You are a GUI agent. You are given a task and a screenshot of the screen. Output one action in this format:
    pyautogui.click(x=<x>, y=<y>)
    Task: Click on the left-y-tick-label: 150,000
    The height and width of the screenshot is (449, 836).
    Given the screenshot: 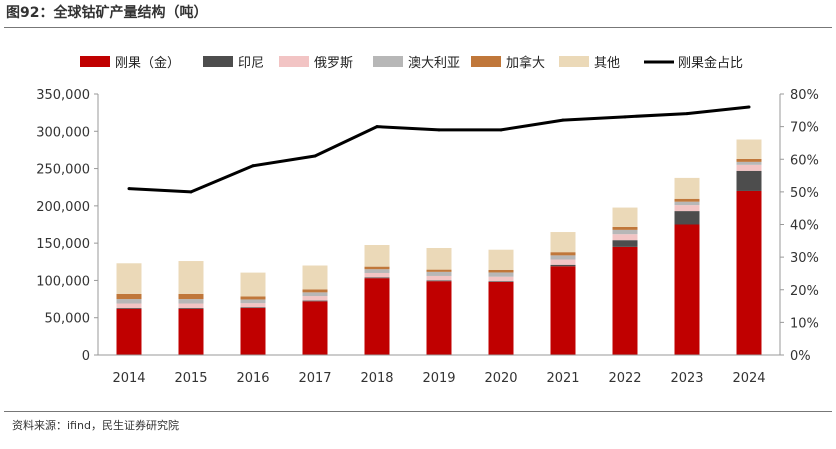 What is the action you would take?
    pyautogui.click(x=63, y=244)
    